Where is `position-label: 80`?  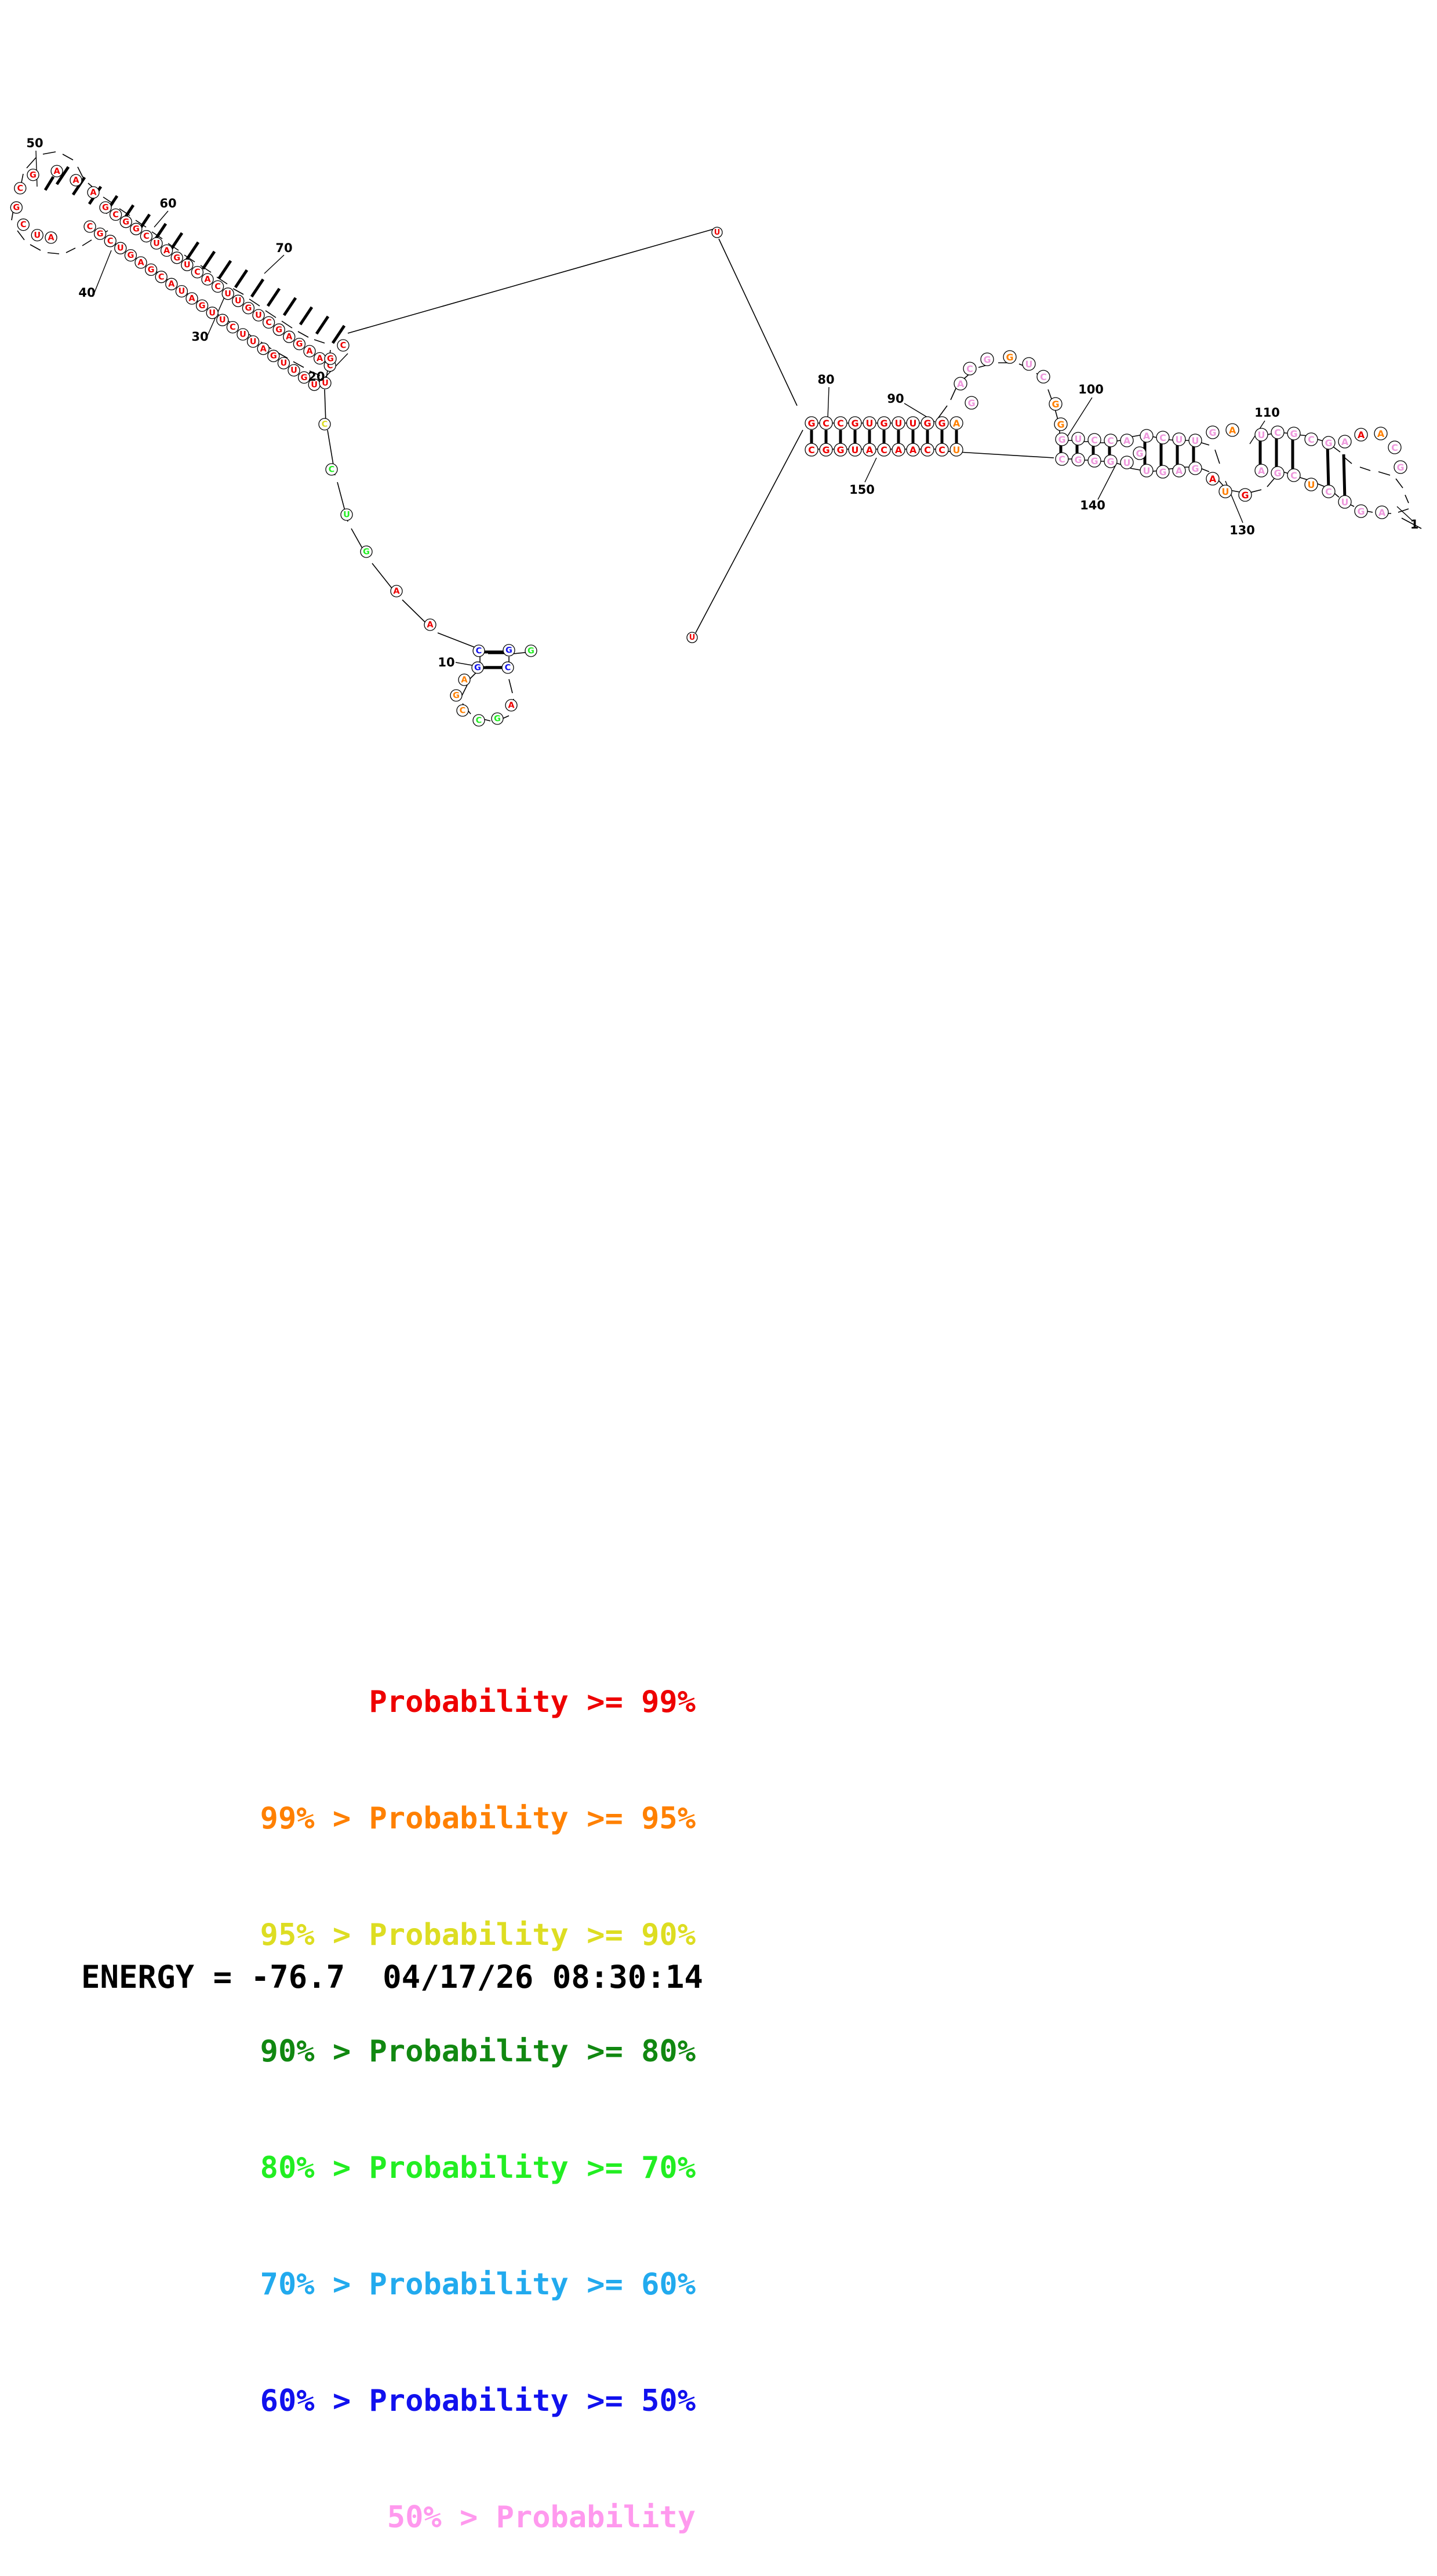 position-label: 80 is located at coordinates (826, 380).